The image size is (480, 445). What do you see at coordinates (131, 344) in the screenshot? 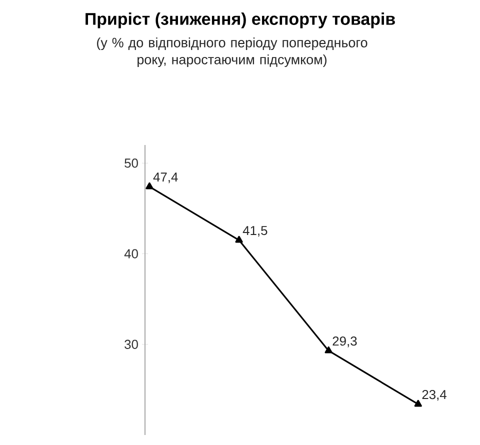
I see `y-tick-label: 30` at bounding box center [131, 344].